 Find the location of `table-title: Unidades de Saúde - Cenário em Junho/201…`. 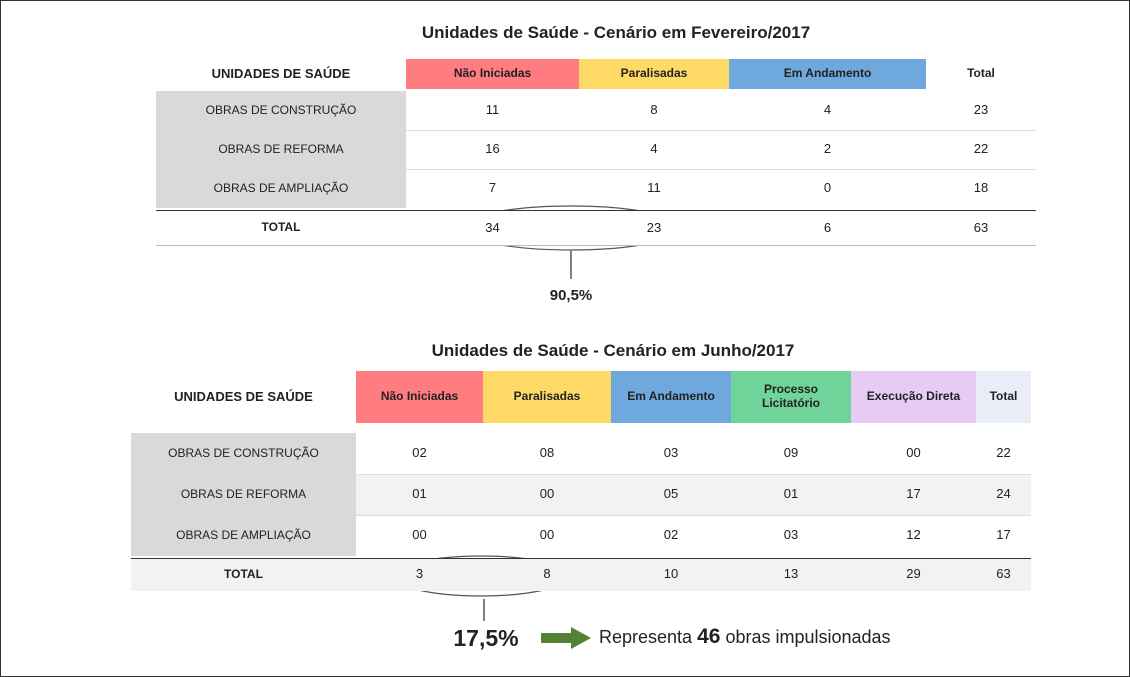

table-title: Unidades de Saúde - Cenário em Junho/201… is located at coordinates (613, 350).